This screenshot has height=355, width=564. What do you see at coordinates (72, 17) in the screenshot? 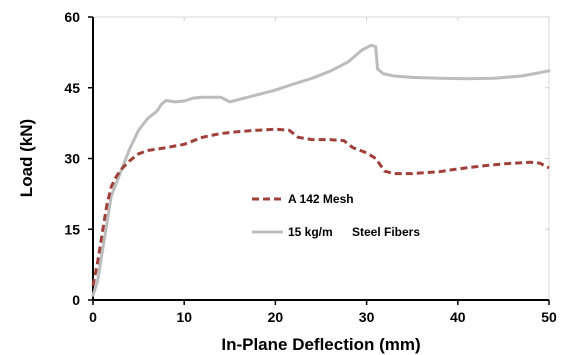
I see `y-tick-label: 60` at bounding box center [72, 17].